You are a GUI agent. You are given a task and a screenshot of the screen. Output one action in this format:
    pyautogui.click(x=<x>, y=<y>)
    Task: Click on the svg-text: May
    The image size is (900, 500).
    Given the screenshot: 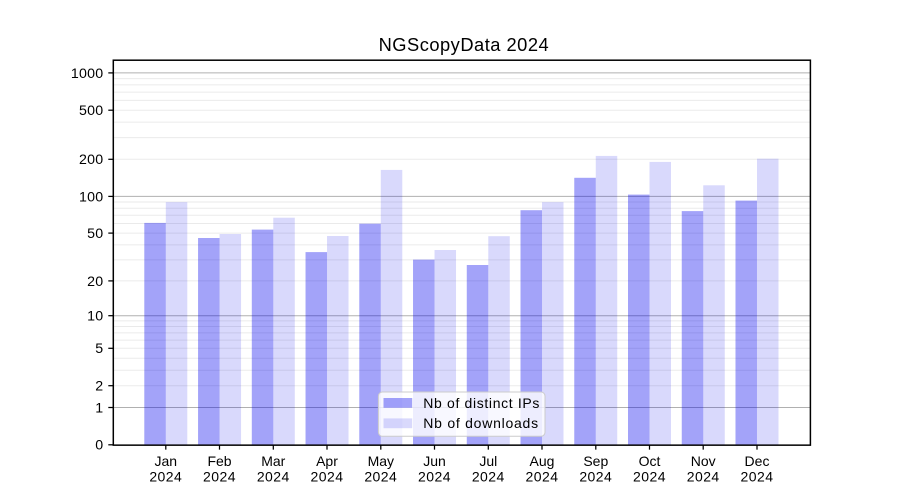 What is the action you would take?
    pyautogui.click(x=381, y=461)
    